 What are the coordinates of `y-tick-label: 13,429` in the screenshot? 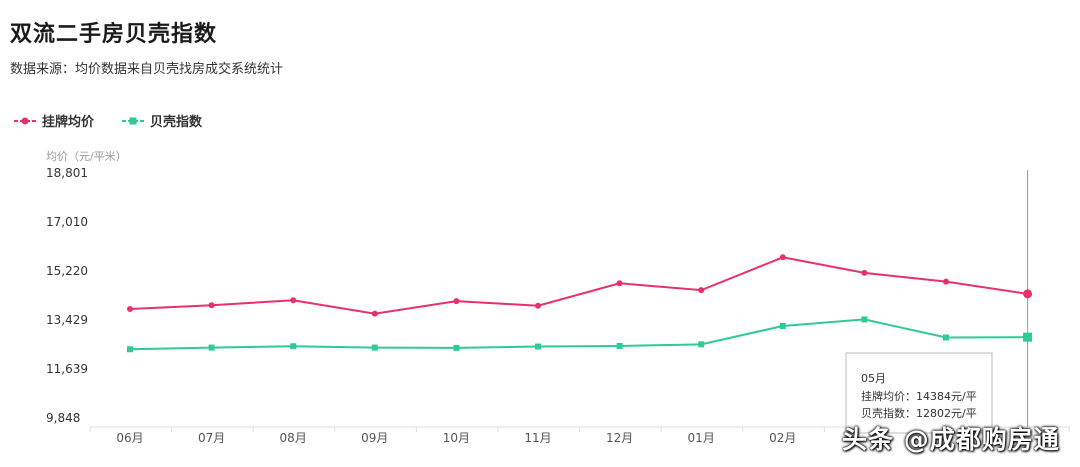 It's located at (67, 320).